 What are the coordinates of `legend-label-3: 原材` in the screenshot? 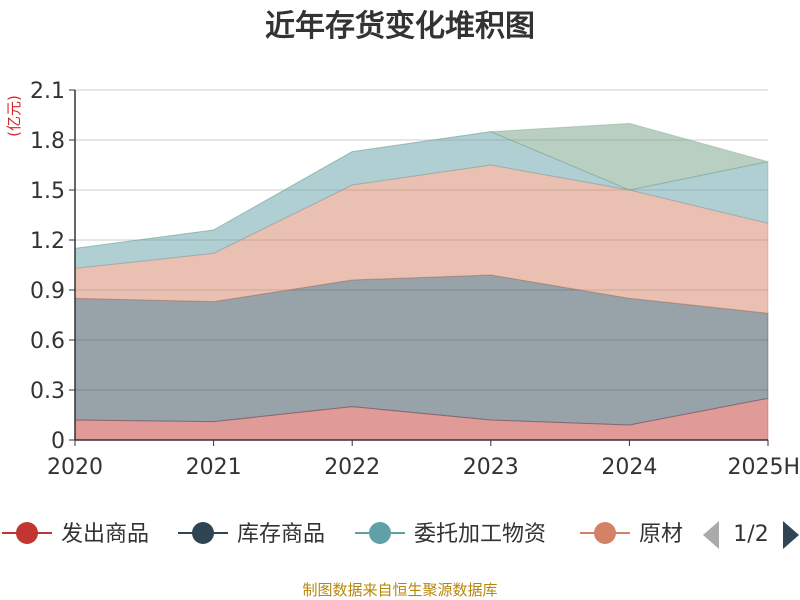 It's located at (661, 534).